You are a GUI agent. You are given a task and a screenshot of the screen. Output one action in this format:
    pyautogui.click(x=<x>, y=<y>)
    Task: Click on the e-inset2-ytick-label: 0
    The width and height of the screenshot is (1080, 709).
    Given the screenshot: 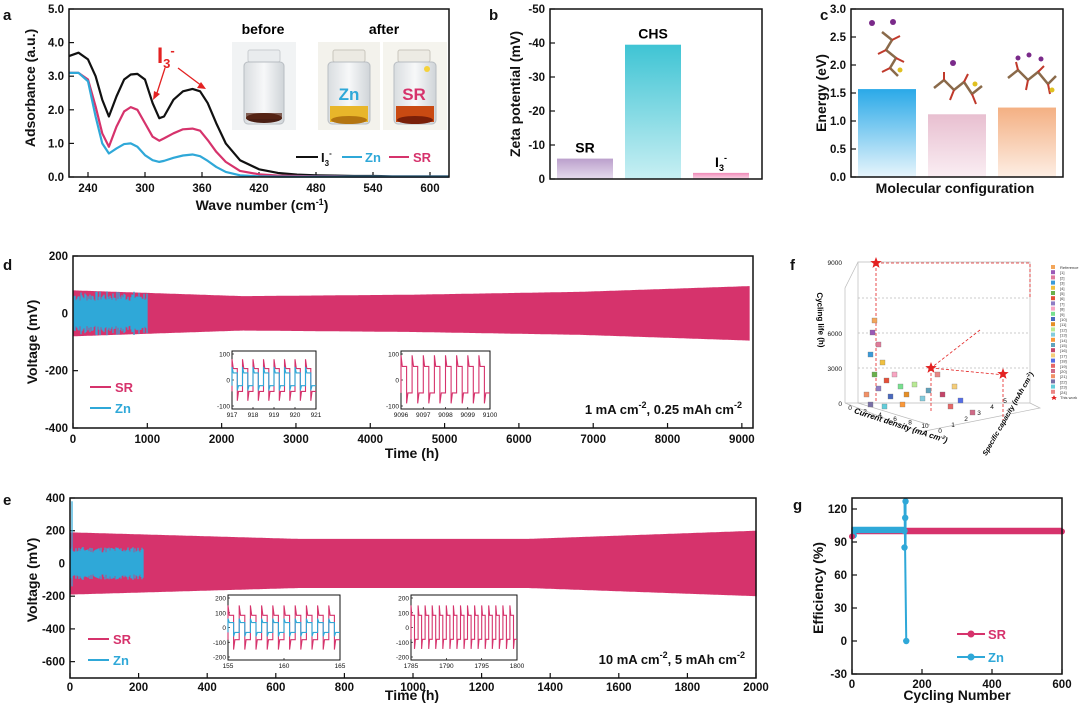 What is the action you would take?
    pyautogui.click(x=407, y=628)
    